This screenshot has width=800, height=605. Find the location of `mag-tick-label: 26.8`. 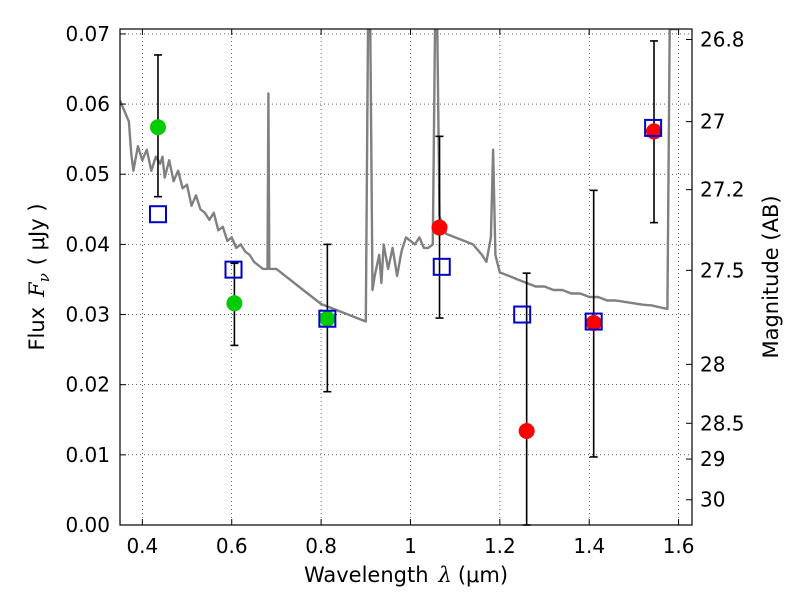

mag-tick-label: 26.8 is located at coordinates (722, 40).